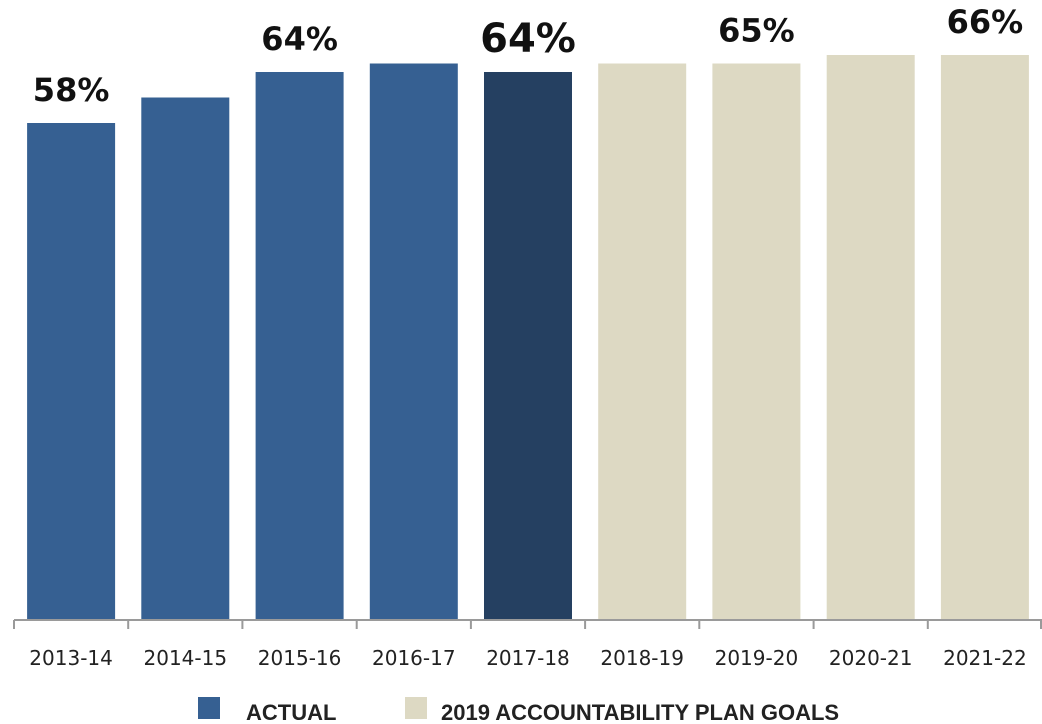 The image size is (1042, 724). Describe the element at coordinates (71, 90) in the screenshot. I see `data-label-2013-14: 58%` at that location.